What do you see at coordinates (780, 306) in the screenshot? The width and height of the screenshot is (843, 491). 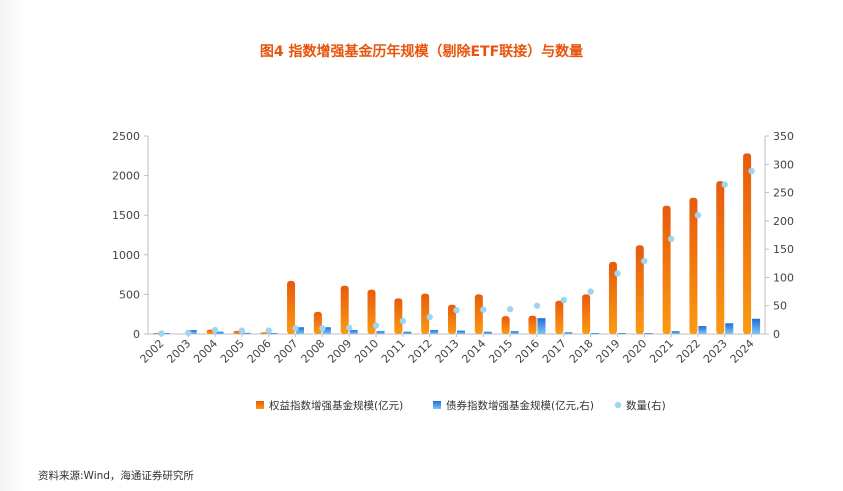 I see `right-tick-label: 50` at bounding box center [780, 306].